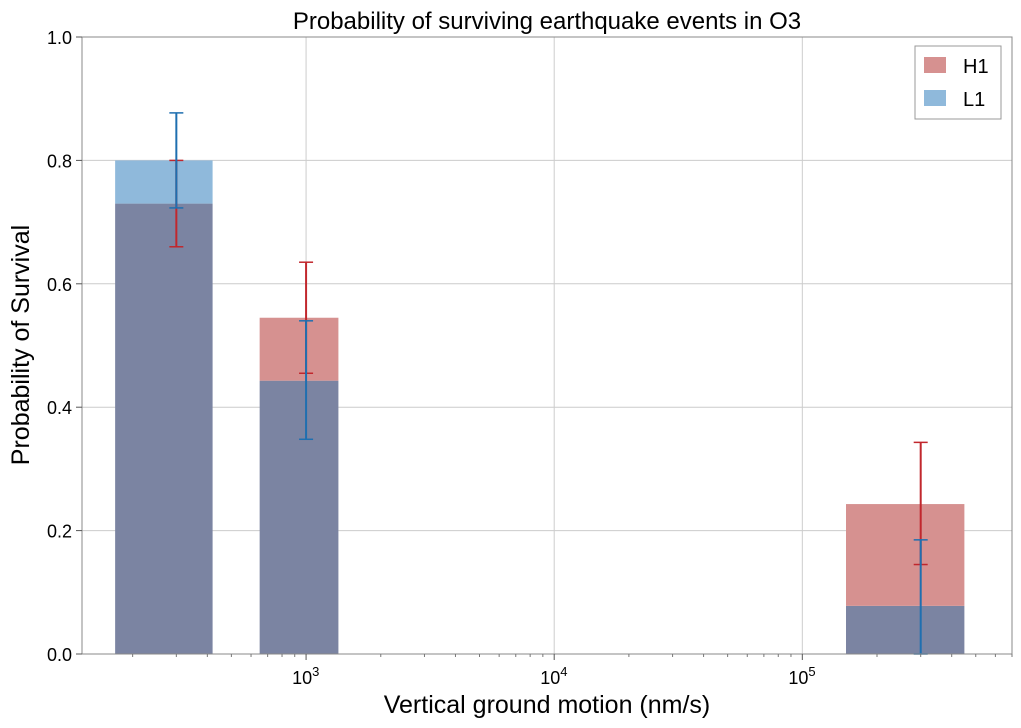  I want to click on legend-swatch-h1, so click(935, 65).